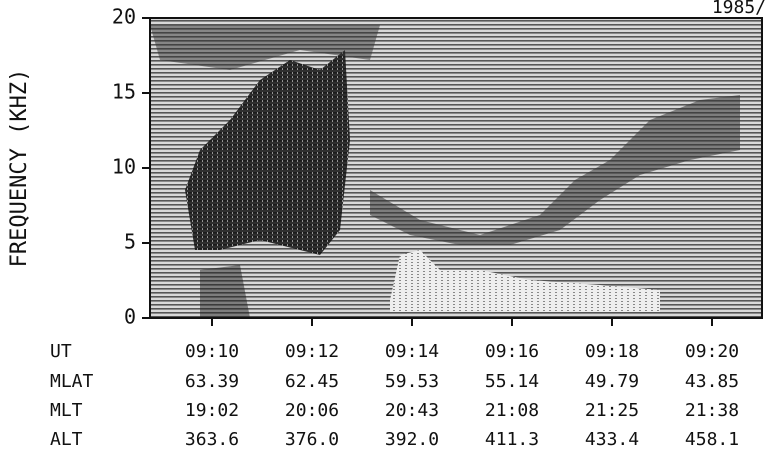  Describe the element at coordinates (212, 351) in the screenshot. I see `x-tick-label: 09:10` at that location.